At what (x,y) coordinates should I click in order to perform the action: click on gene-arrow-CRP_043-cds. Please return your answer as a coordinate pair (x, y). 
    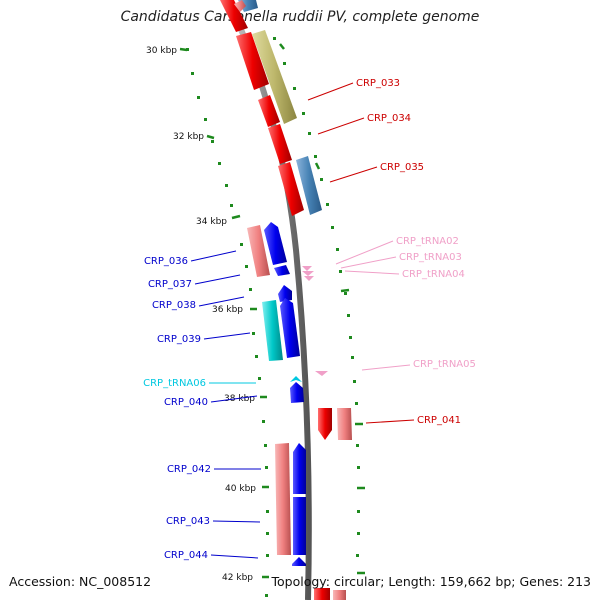
    Looking at the image, I should click on (299, 526).